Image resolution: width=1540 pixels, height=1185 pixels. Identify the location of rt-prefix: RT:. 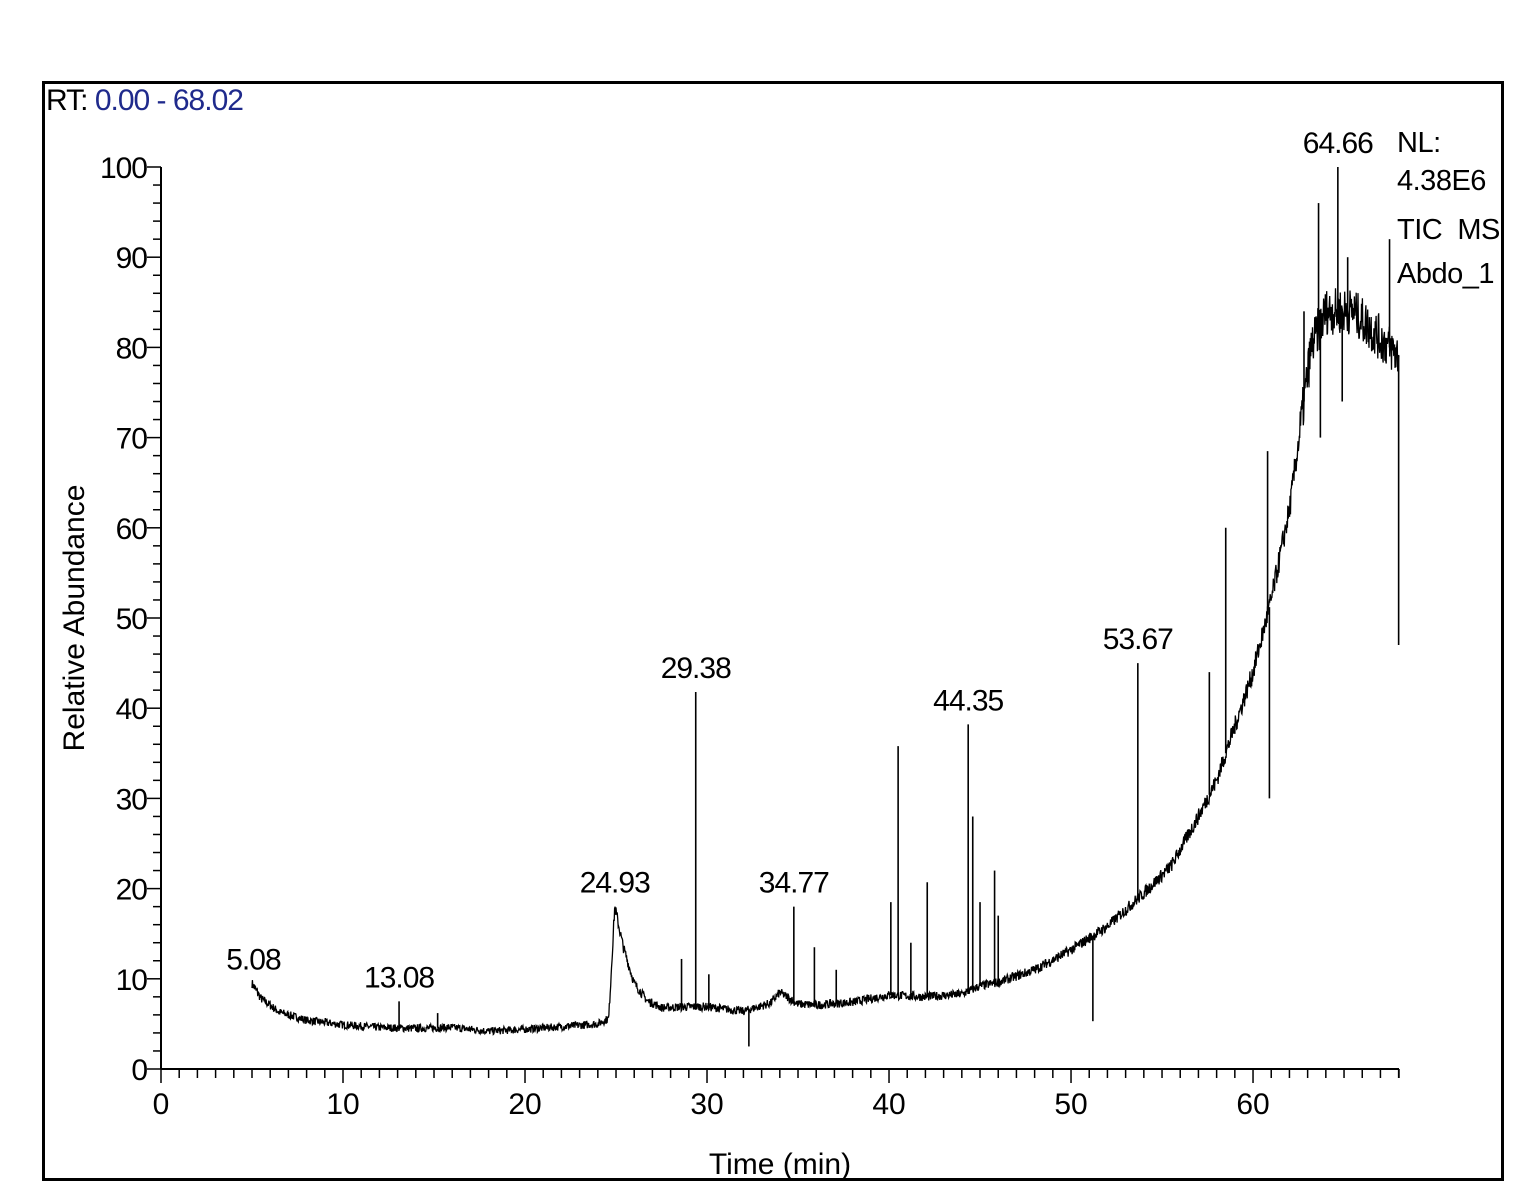
(67, 100).